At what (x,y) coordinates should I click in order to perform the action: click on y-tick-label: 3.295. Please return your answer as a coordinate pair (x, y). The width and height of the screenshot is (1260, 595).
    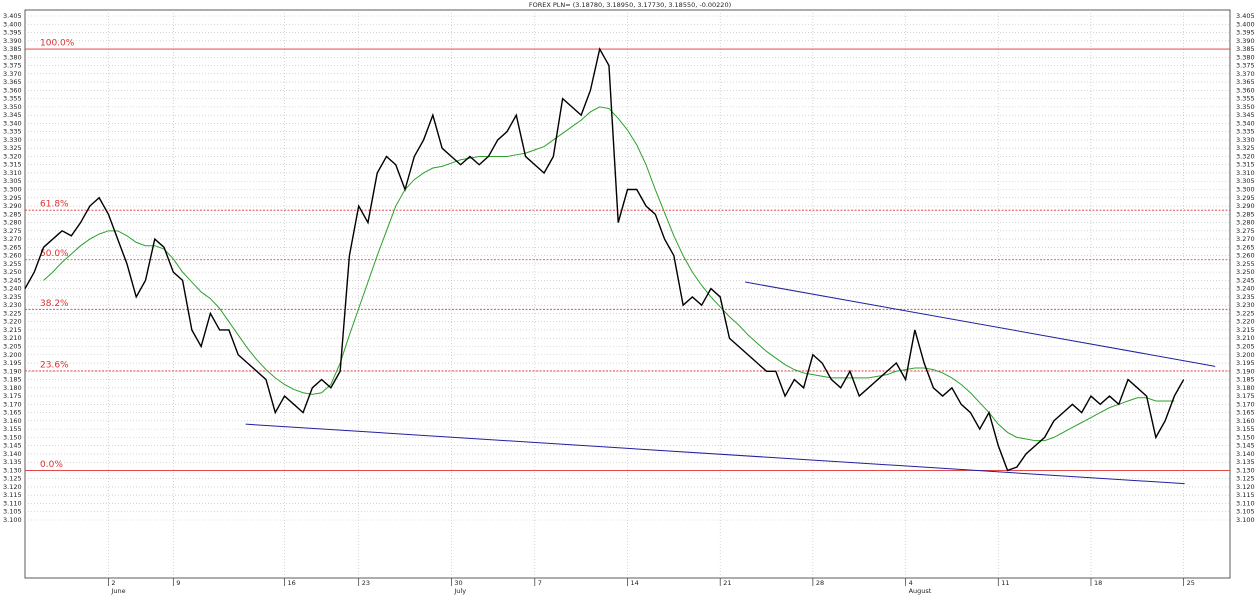
    Looking at the image, I should click on (12, 198).